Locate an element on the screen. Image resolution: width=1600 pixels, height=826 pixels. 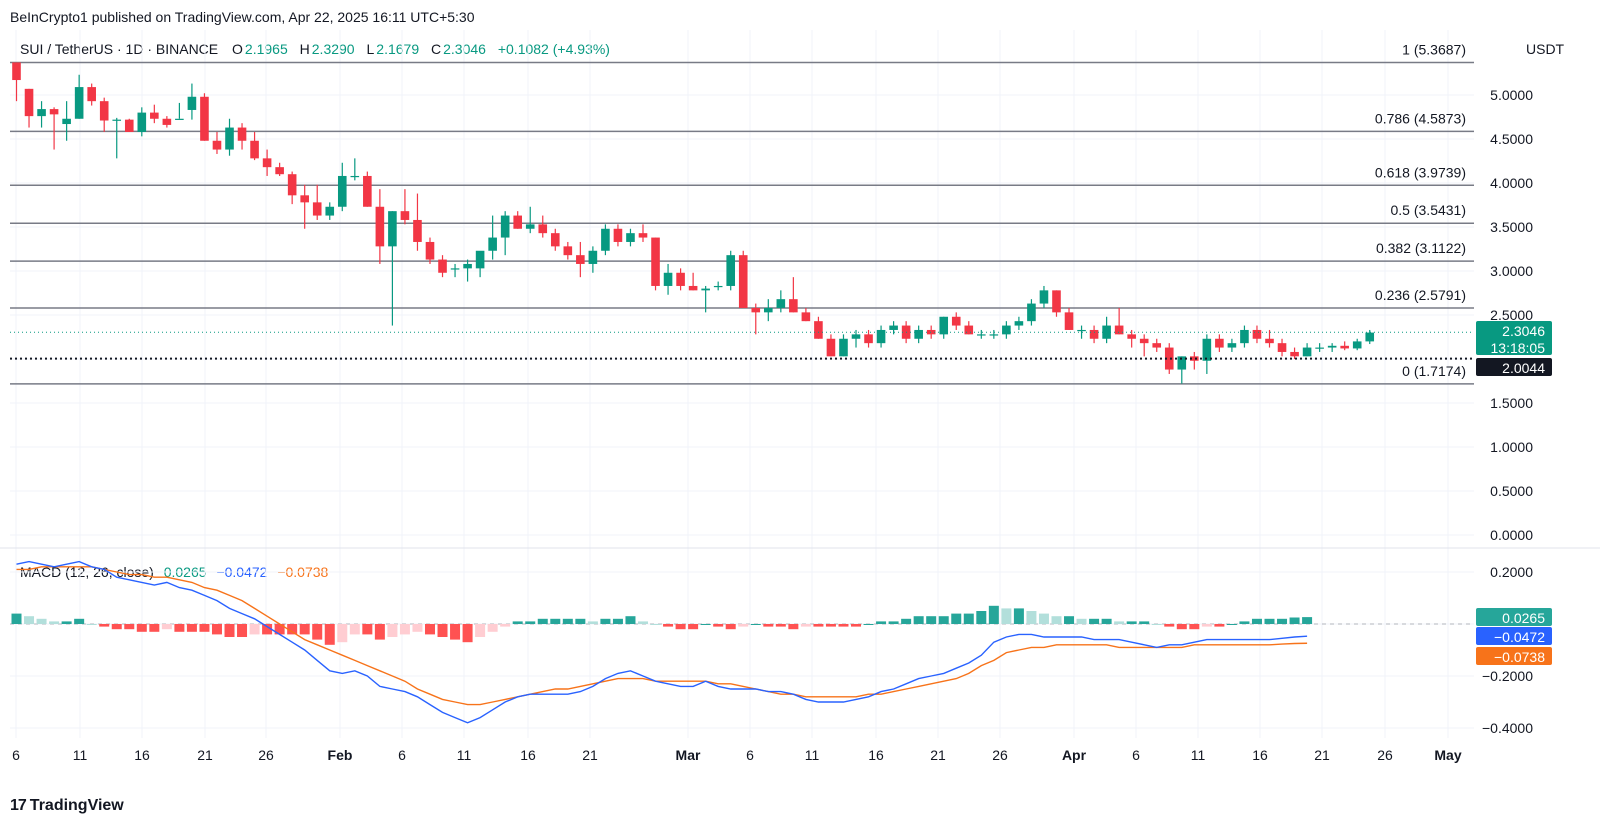
date-axis-label: 11 is located at coordinates (80, 755).